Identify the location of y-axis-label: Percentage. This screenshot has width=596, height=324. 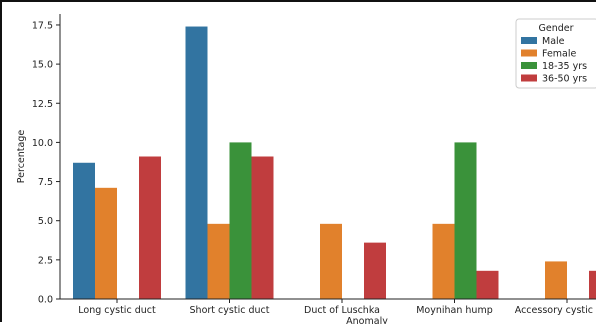
(21, 157).